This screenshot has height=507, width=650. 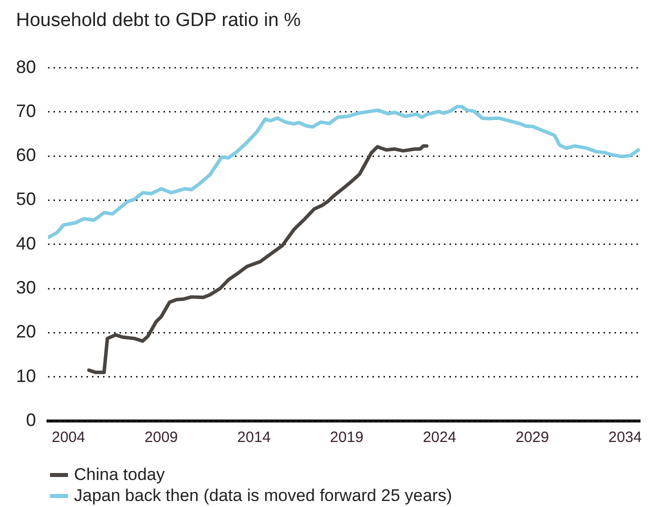 What do you see at coordinates (26, 155) in the screenshot?
I see `y-tick-label: 60` at bounding box center [26, 155].